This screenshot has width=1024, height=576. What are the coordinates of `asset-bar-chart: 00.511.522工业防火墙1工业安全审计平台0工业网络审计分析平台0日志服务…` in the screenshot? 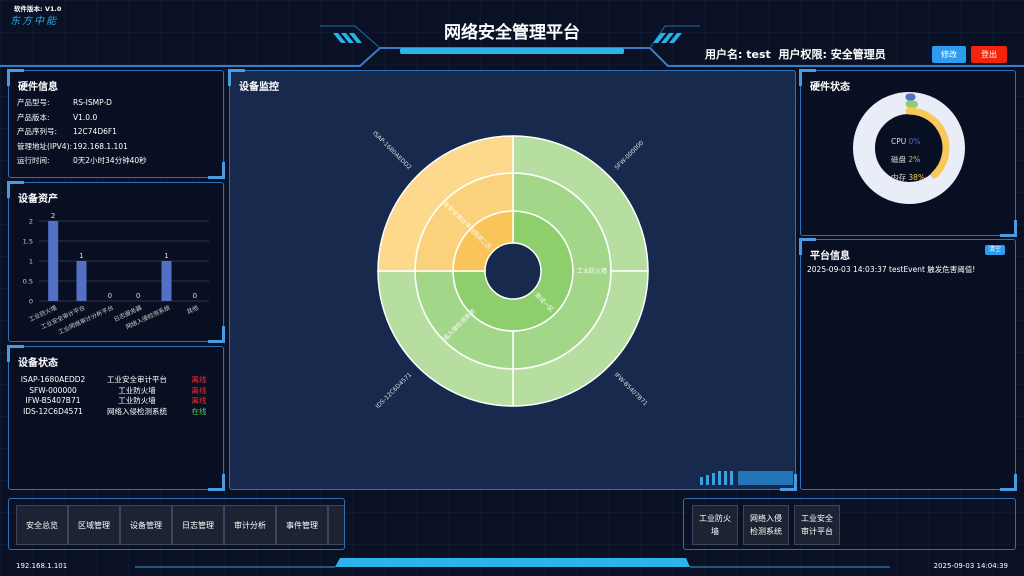 It's located at (116, 274).